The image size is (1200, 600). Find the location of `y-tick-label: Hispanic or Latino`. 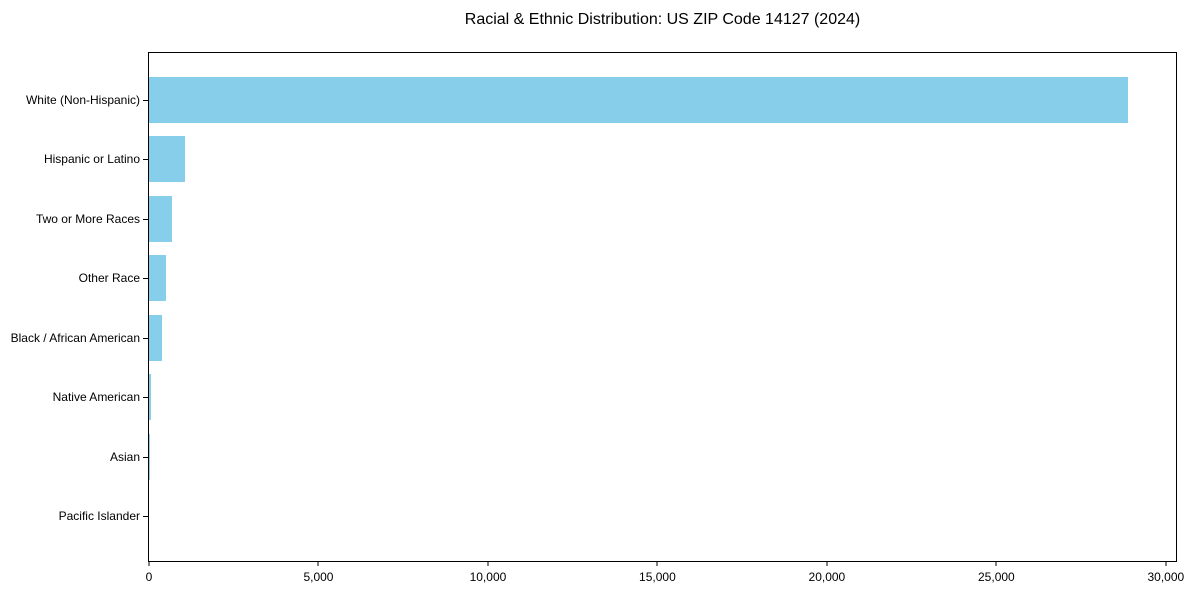

y-tick-label: Hispanic or Latino is located at coordinates (91, 159).